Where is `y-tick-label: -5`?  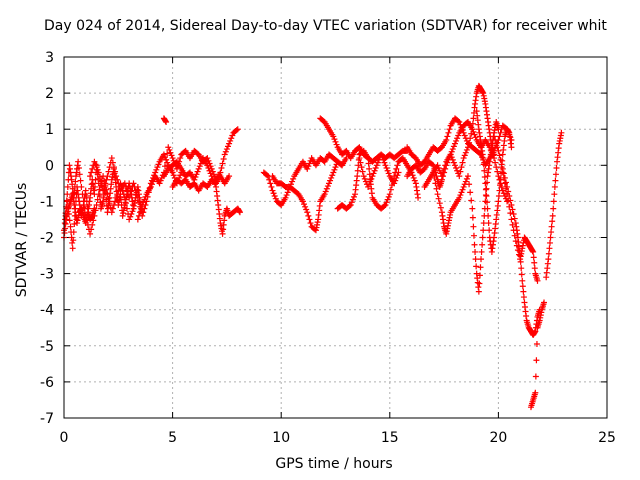 y-tick-label: -5 is located at coordinates (47, 347).